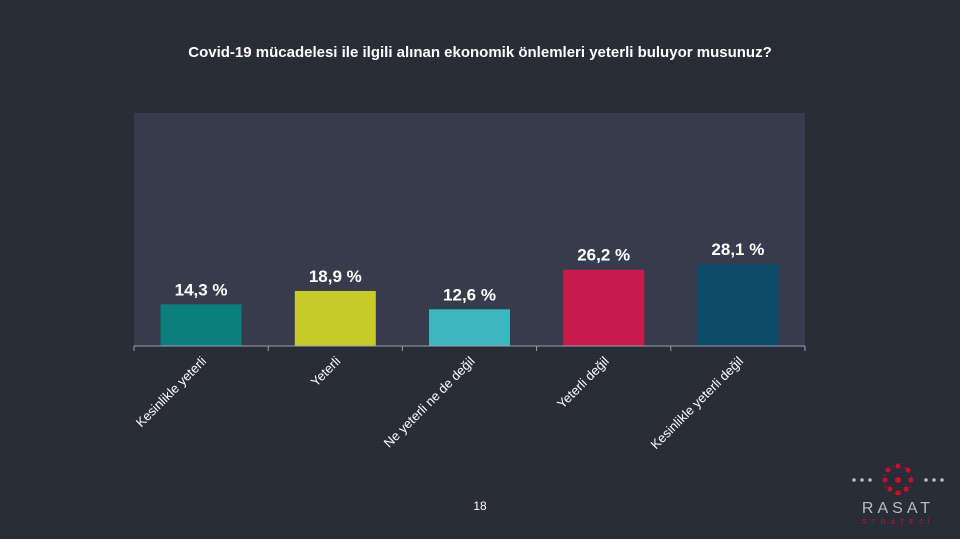 This screenshot has width=960, height=539. I want to click on logo-name: RASAT, so click(898, 508).